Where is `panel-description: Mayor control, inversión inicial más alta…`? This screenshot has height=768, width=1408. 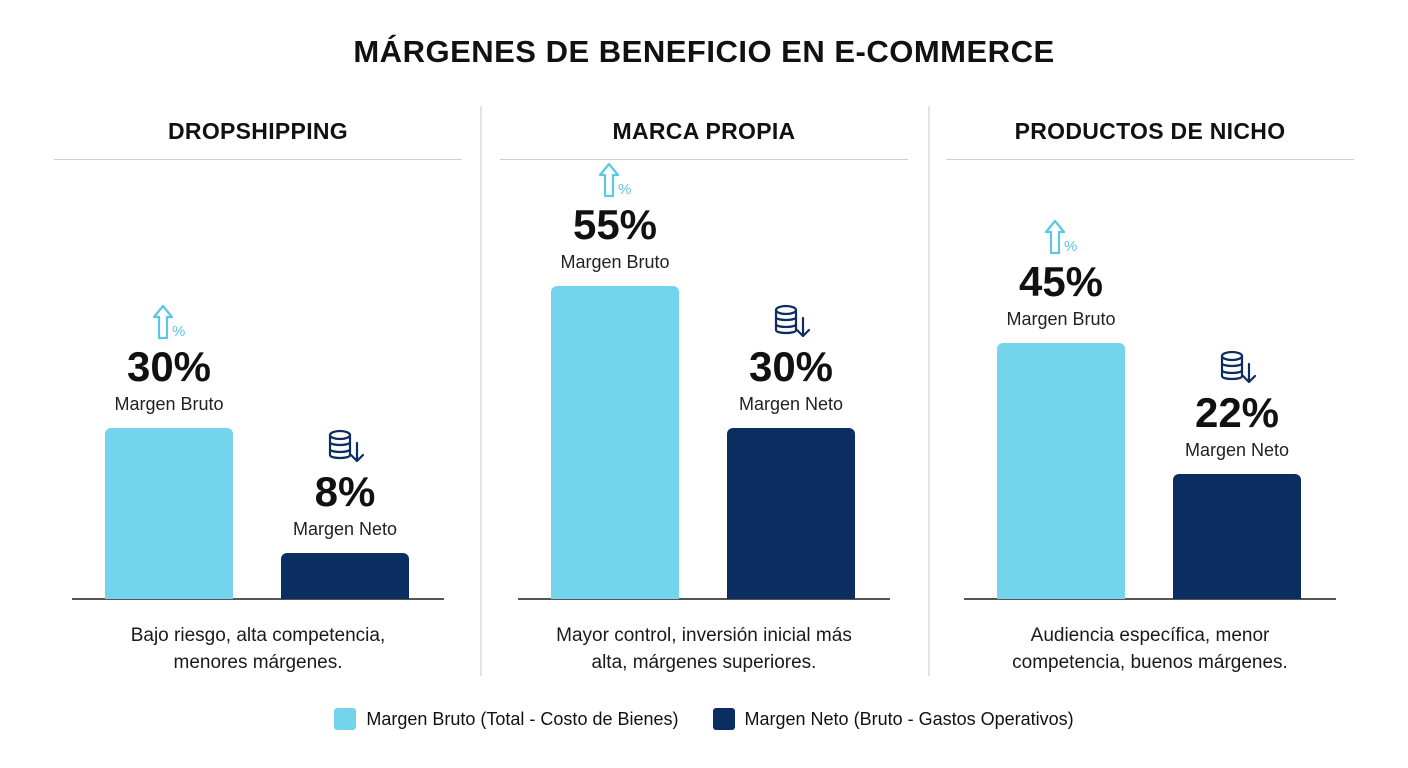 panel-description: Mayor control, inversión inicial más alta… is located at coordinates (704, 649).